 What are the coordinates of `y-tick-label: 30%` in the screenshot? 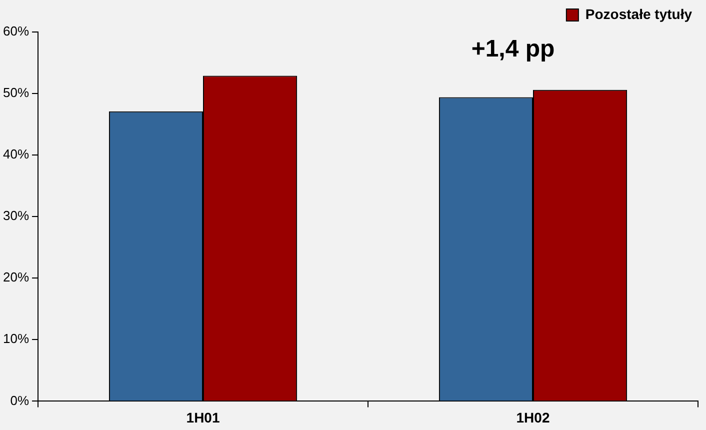 It's located at (16, 216).